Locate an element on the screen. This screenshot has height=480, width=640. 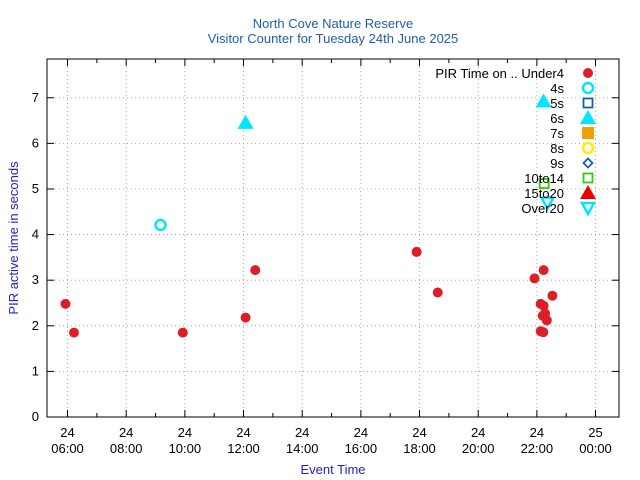
legend-marker-5s is located at coordinates (588, 103).